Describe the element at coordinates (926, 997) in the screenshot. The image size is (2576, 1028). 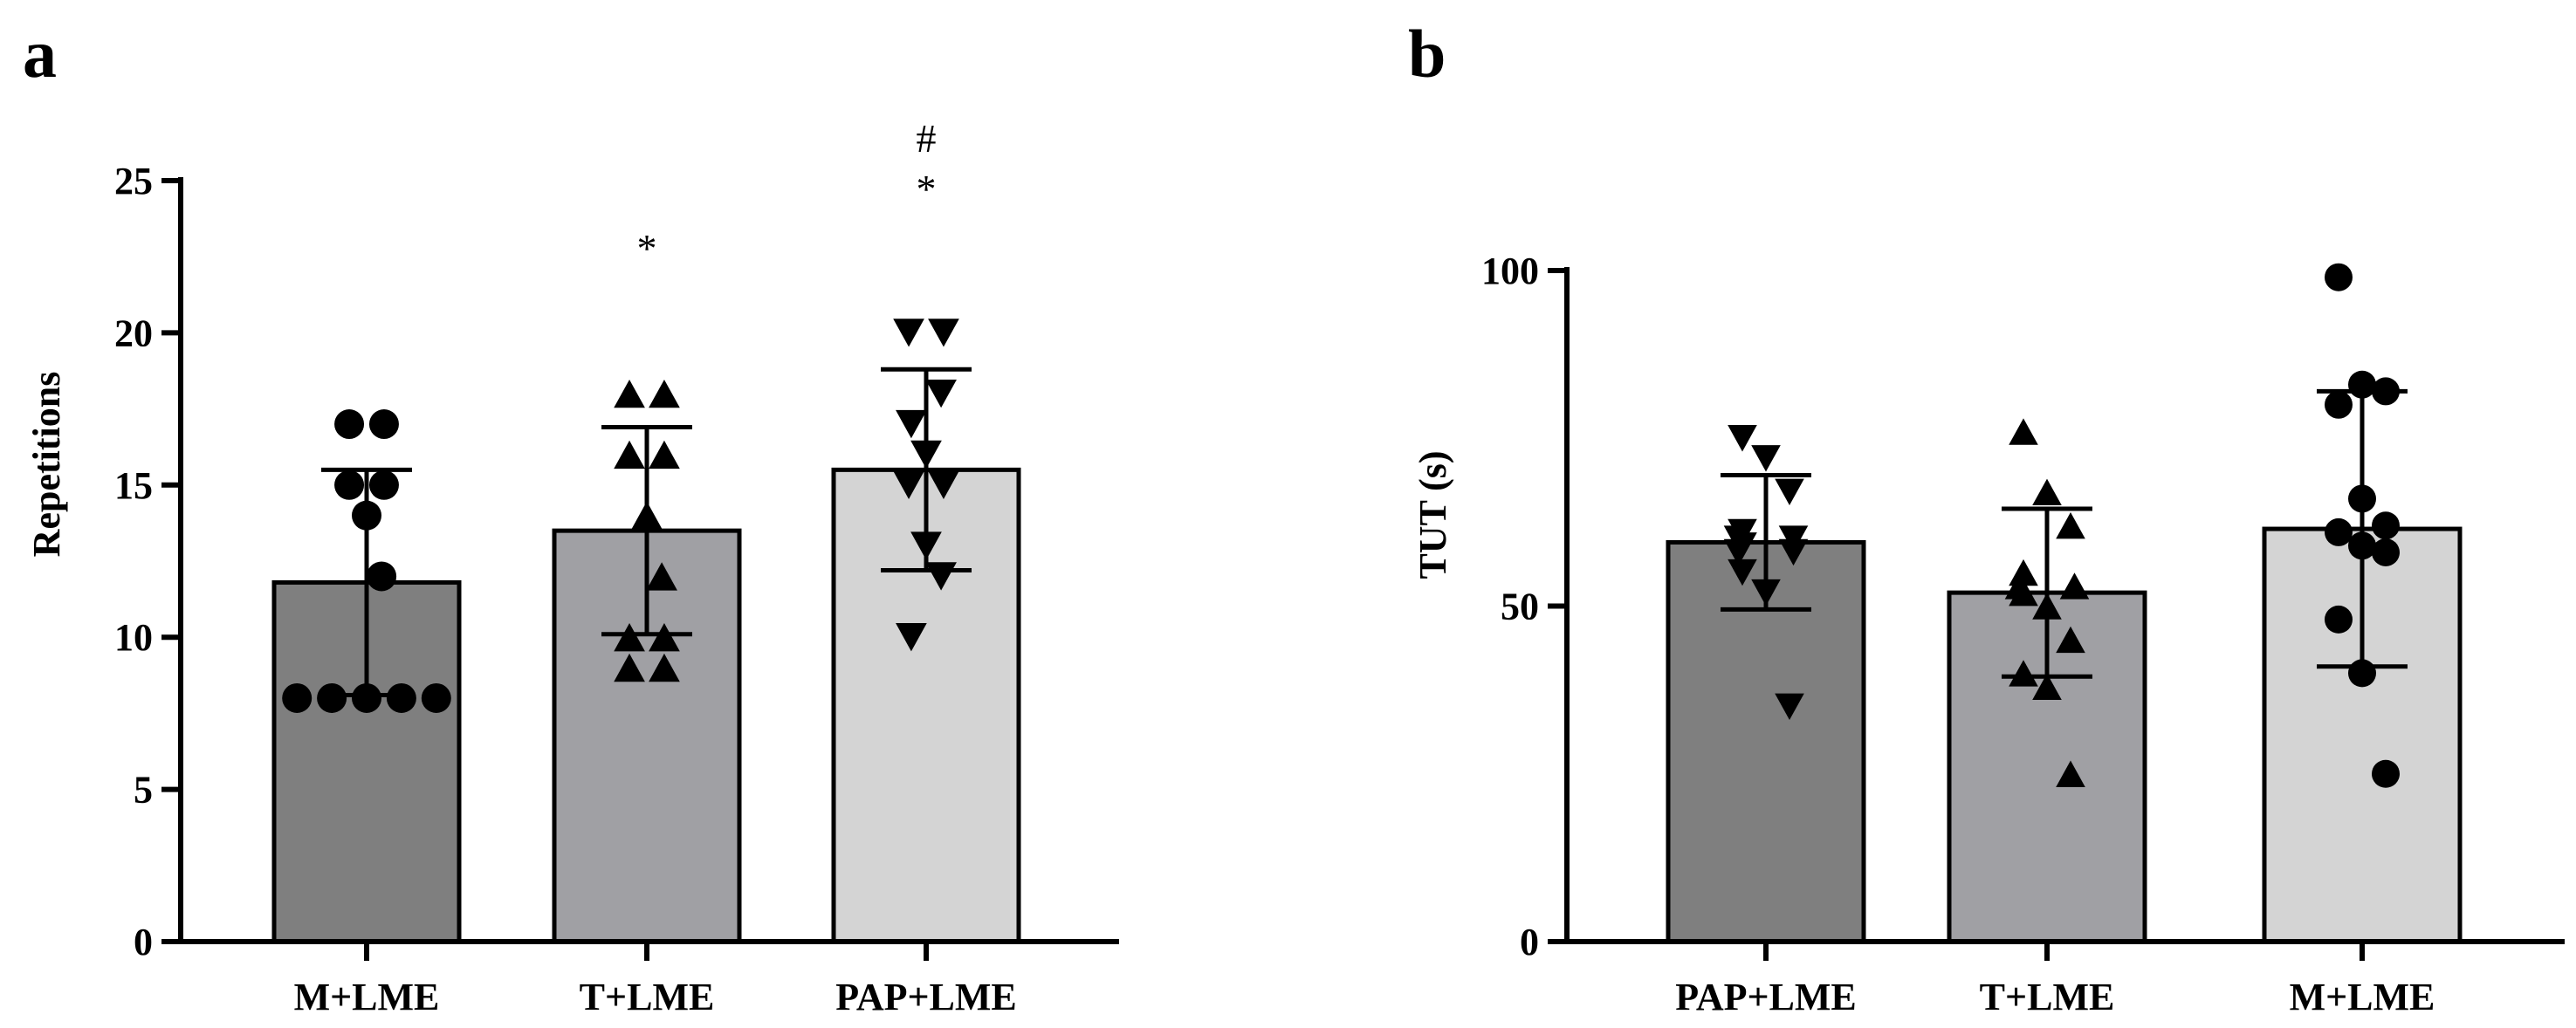
I see `panel-a-x-tick-label-2: PAP+LME` at that location.